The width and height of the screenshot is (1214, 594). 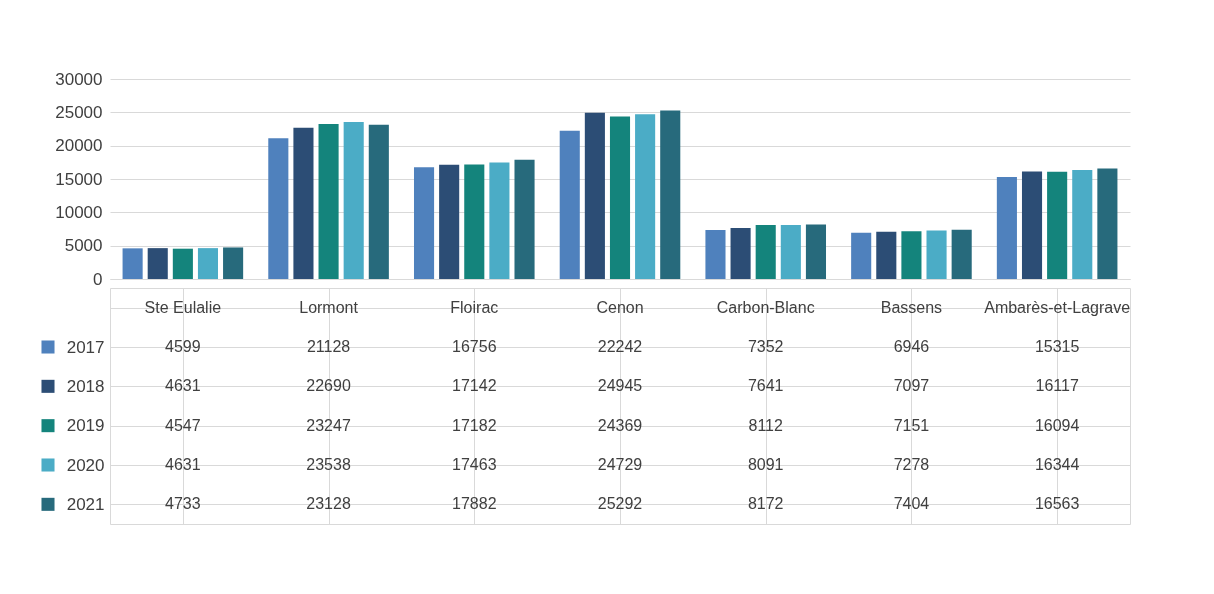 I want to click on legend-label: 2017, so click(x=85, y=347).